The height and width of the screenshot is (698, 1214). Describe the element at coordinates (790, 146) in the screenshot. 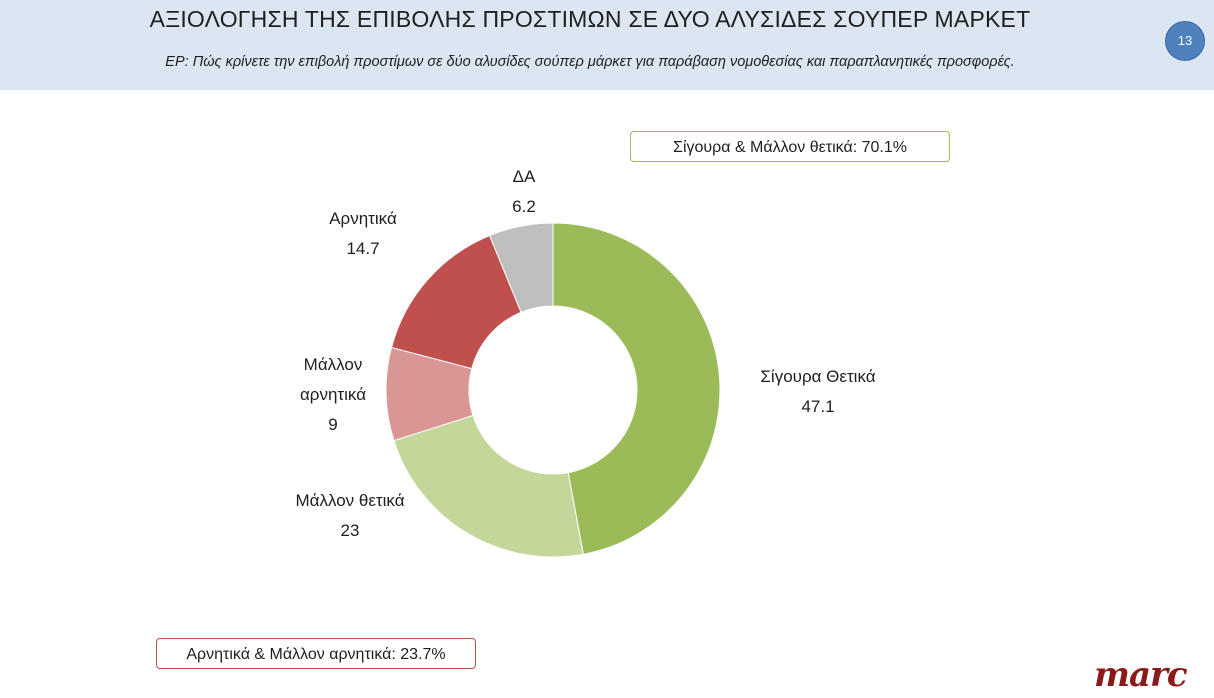

I see `positive-total-callout: Σίγουρα & Μάλλον θετικά: 70.1%` at that location.